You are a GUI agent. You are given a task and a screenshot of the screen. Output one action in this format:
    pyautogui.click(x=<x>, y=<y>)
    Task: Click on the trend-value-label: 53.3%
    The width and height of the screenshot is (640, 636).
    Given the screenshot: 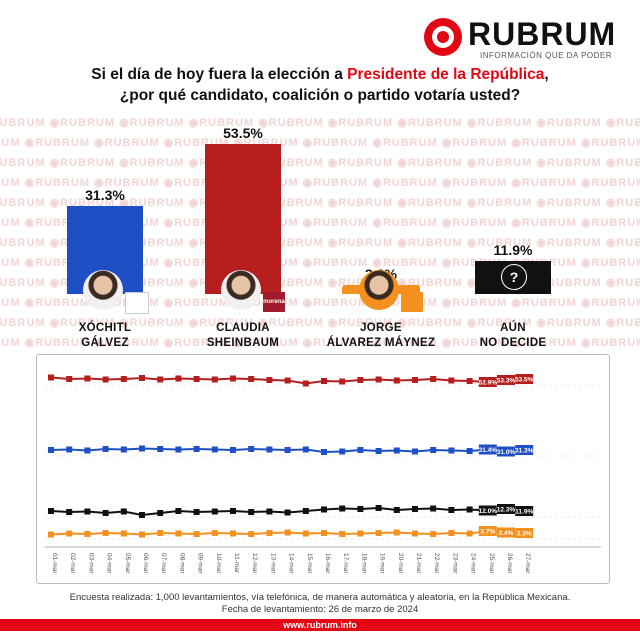 What is the action you would take?
    pyautogui.click(x=506, y=380)
    